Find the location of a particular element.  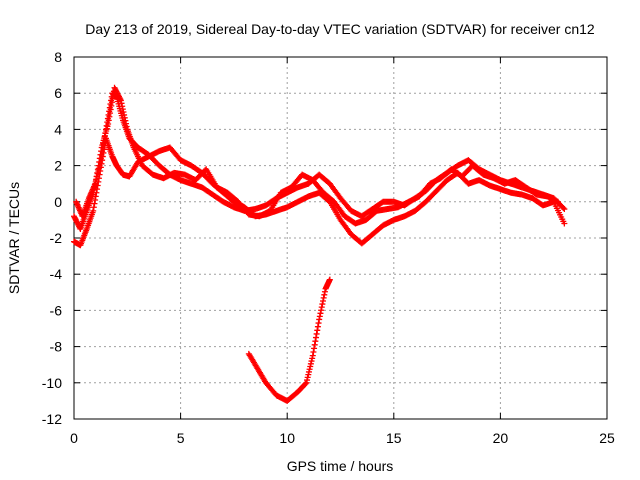

x-tick-label: 10 is located at coordinates (287, 438).